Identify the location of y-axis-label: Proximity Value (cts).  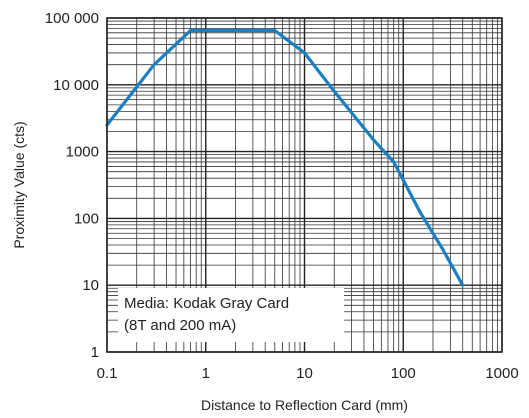
(19, 184).